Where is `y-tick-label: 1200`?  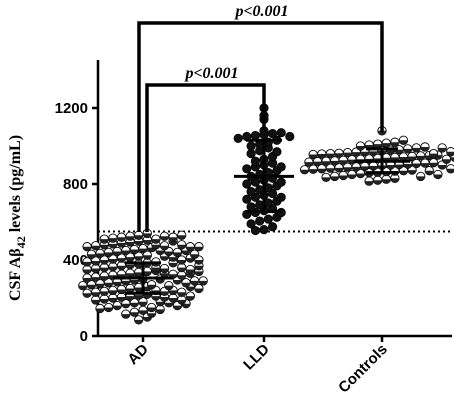 y-tick-label: 1200 is located at coordinates (71, 108).